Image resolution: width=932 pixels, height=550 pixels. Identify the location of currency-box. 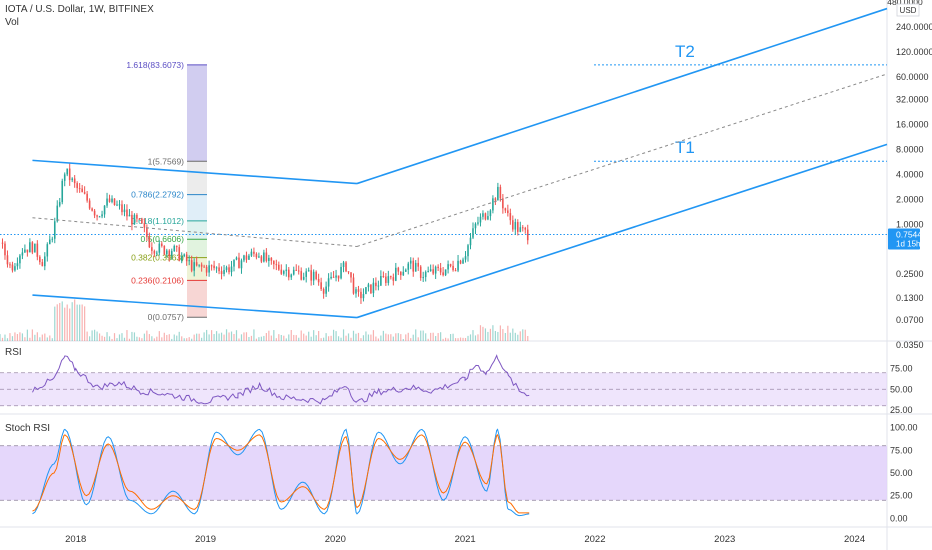
(908, 10).